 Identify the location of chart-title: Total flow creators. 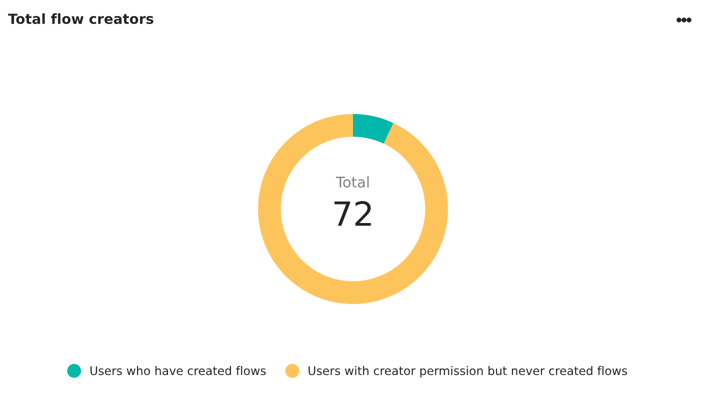
(81, 18).